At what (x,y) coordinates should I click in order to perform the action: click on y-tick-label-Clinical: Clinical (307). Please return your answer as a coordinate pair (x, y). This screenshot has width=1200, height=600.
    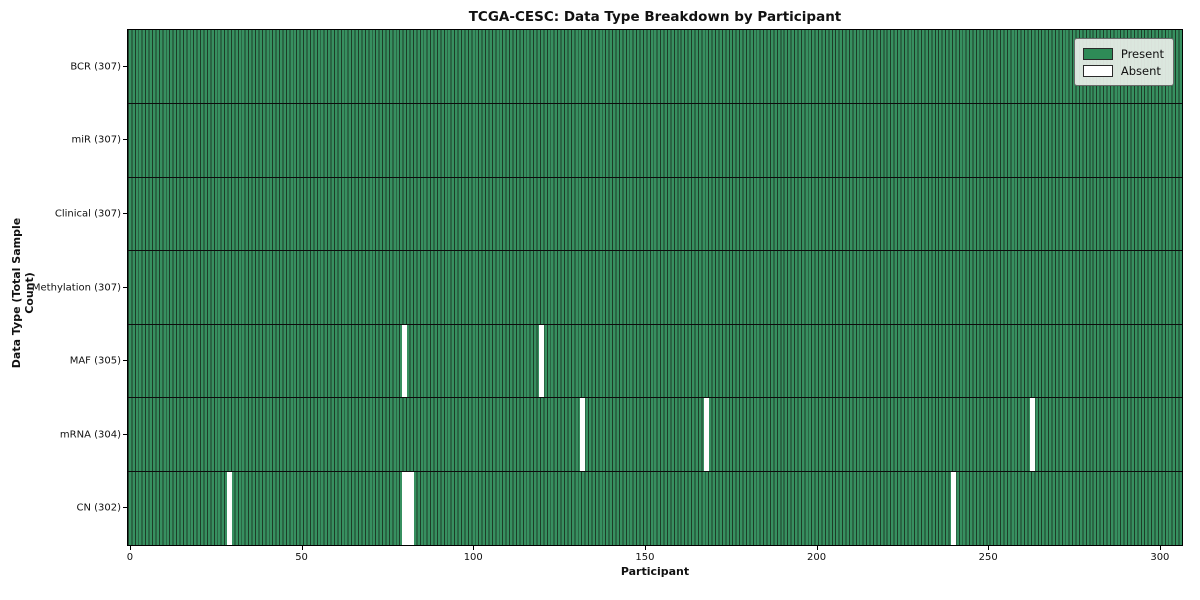
    Looking at the image, I should click on (87, 214).